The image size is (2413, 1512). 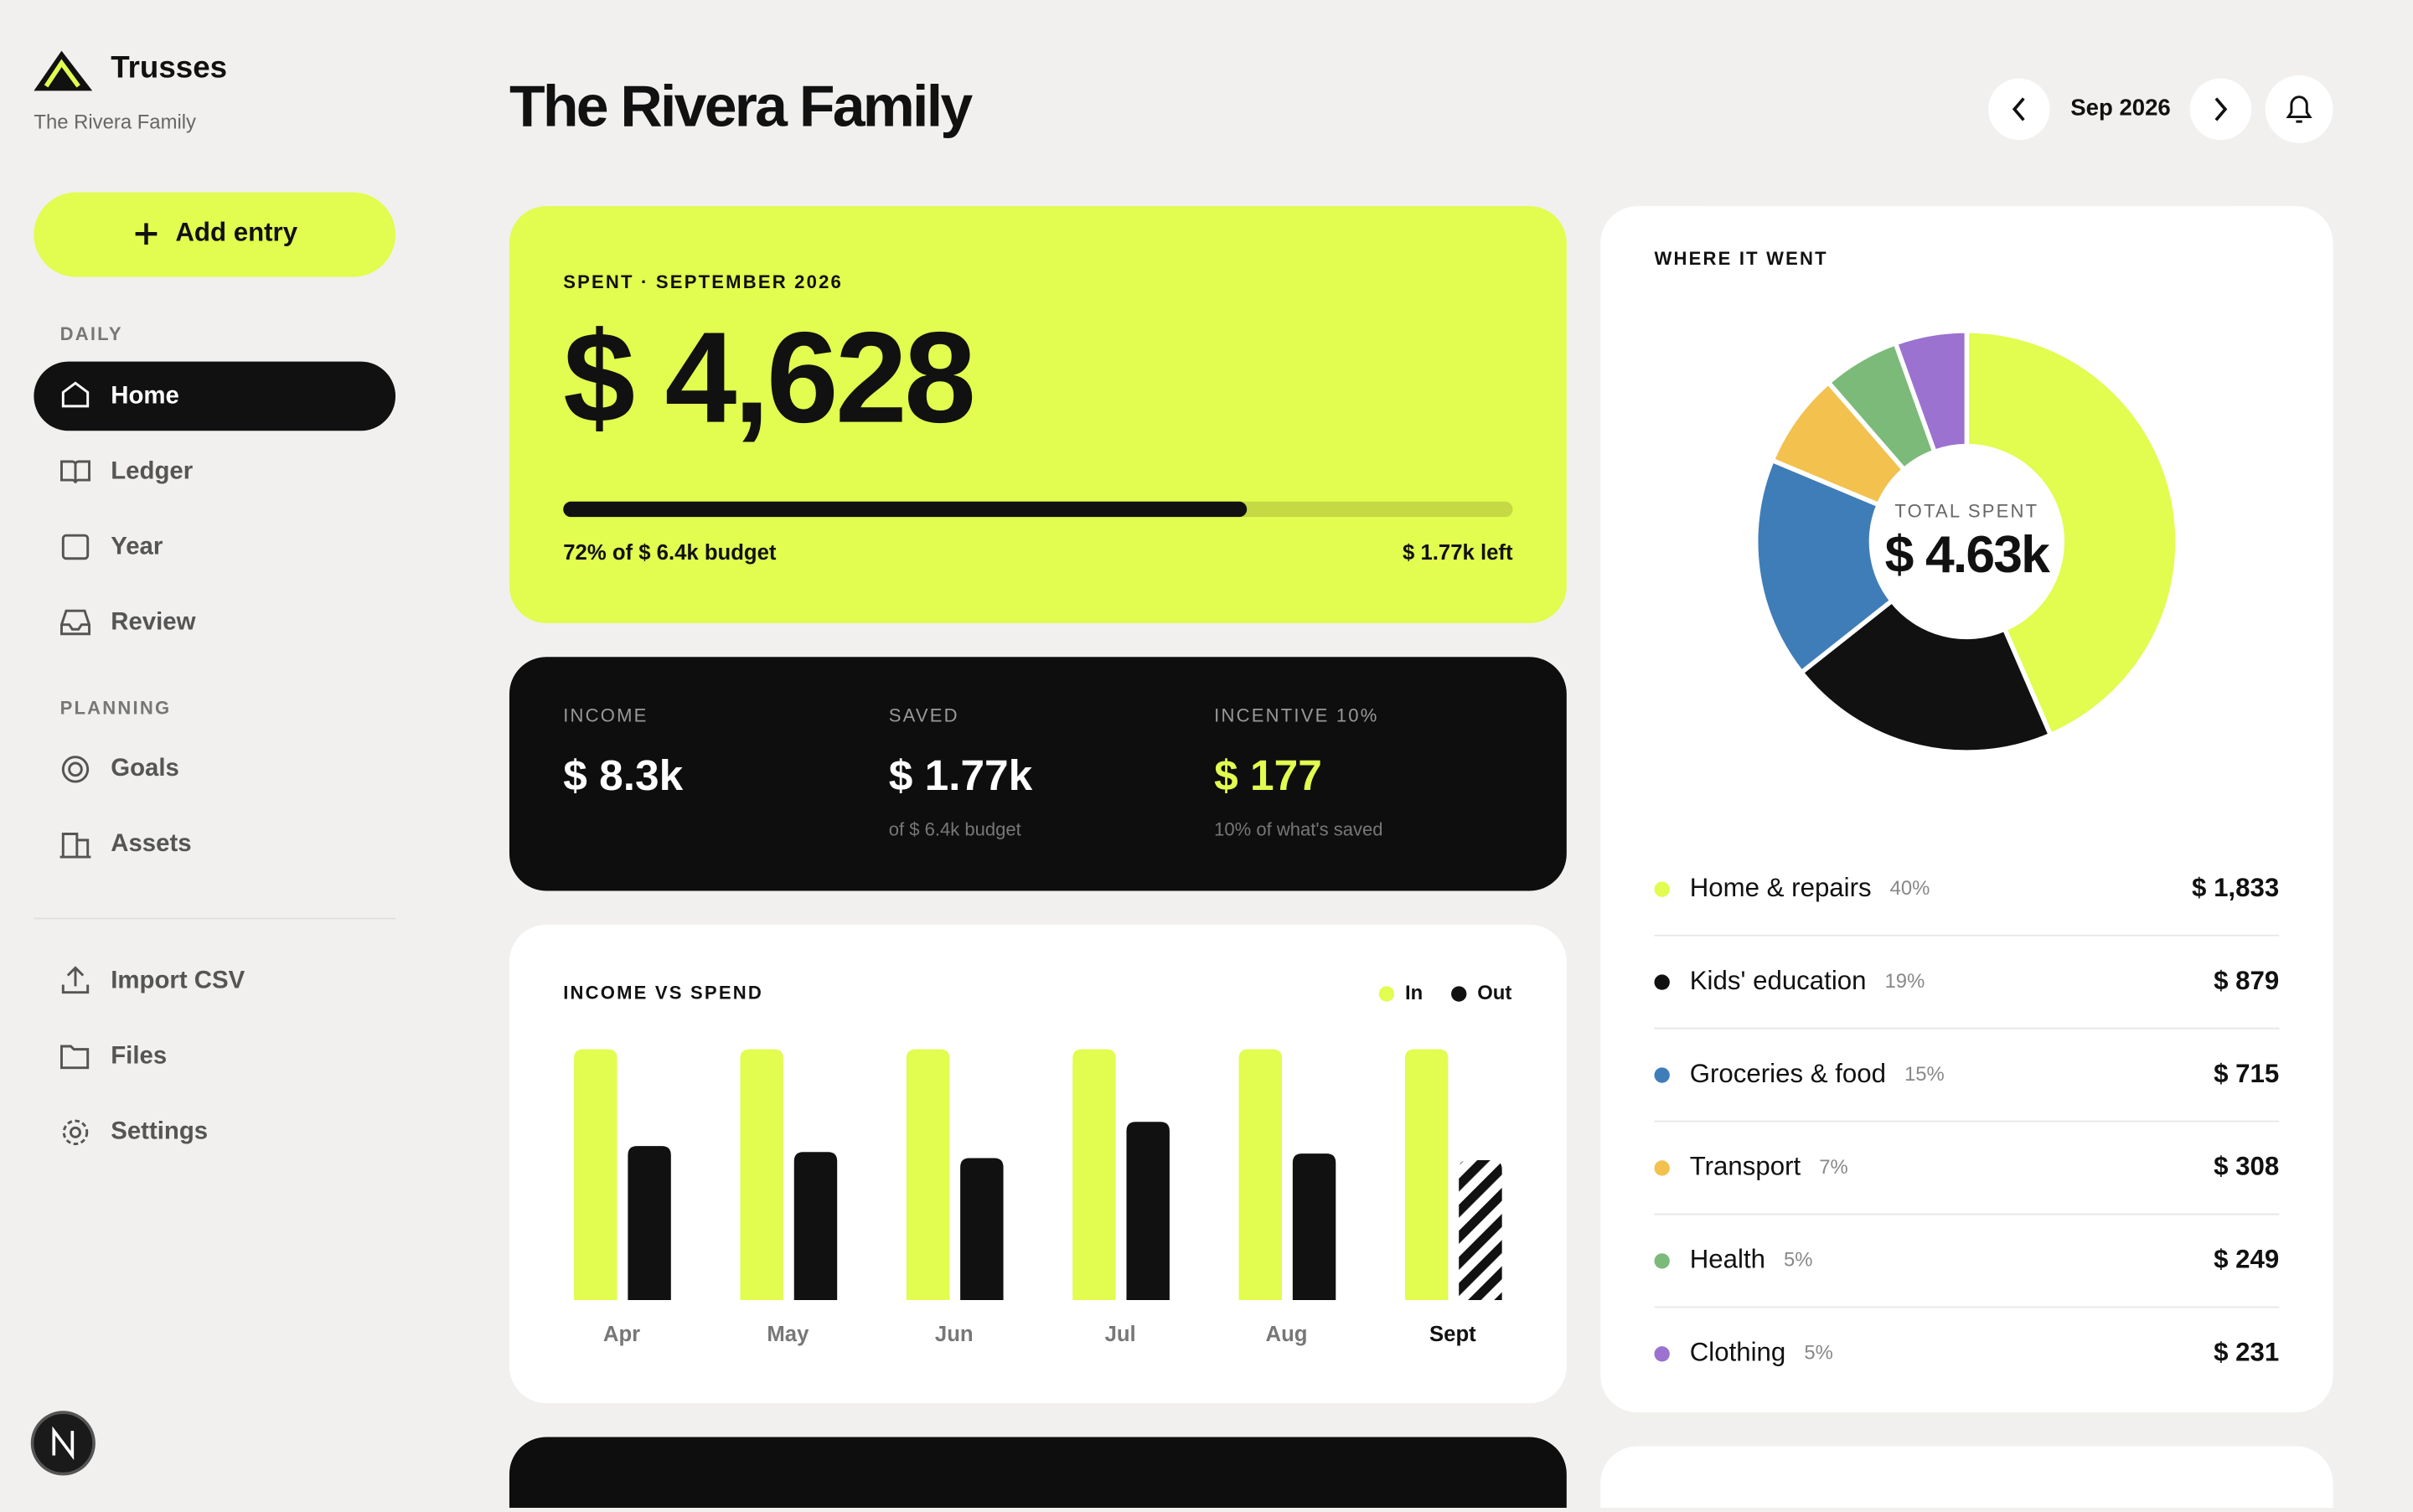 I want to click on nav-item: Settings, so click(x=159, y=1131).